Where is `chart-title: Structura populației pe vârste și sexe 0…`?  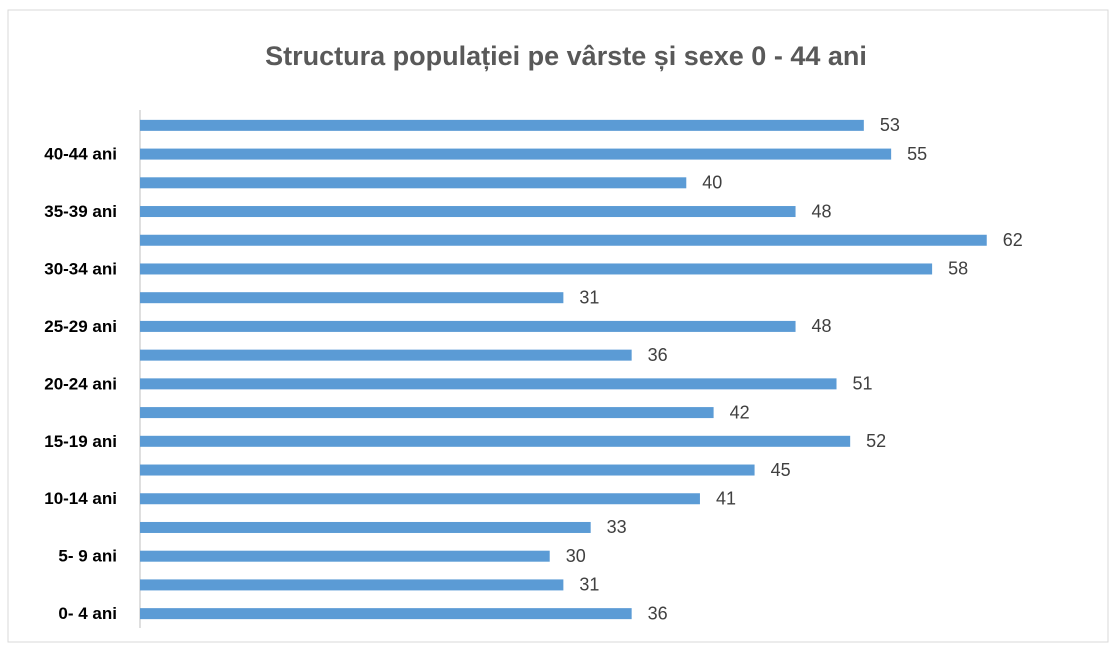 chart-title: Structura populației pe vârste și sexe 0… is located at coordinates (566, 56).